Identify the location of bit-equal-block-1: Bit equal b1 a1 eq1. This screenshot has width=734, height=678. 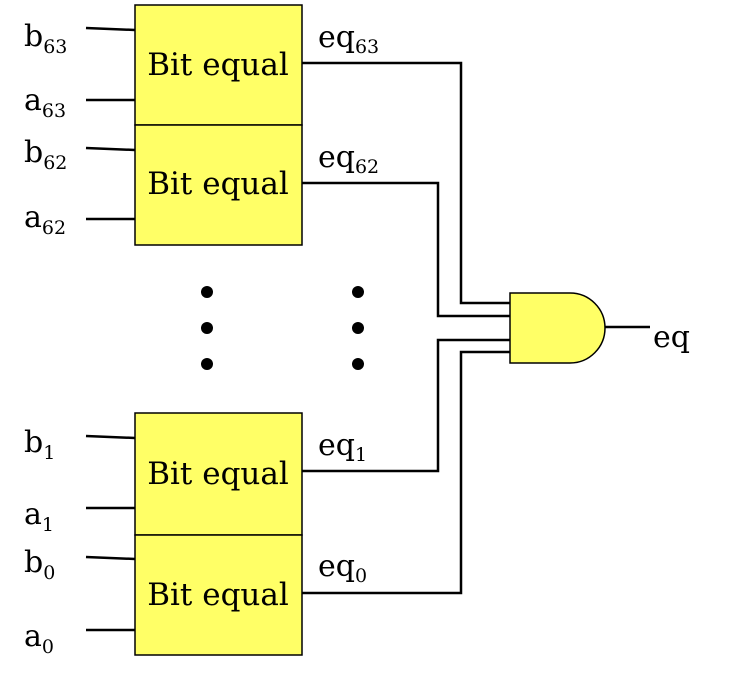
(195, 474).